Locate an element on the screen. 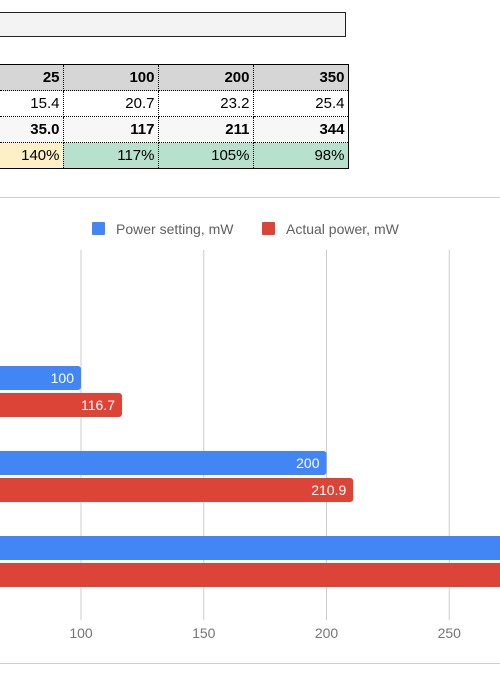 The image size is (500, 680). table-cell: 211 is located at coordinates (205, 129).